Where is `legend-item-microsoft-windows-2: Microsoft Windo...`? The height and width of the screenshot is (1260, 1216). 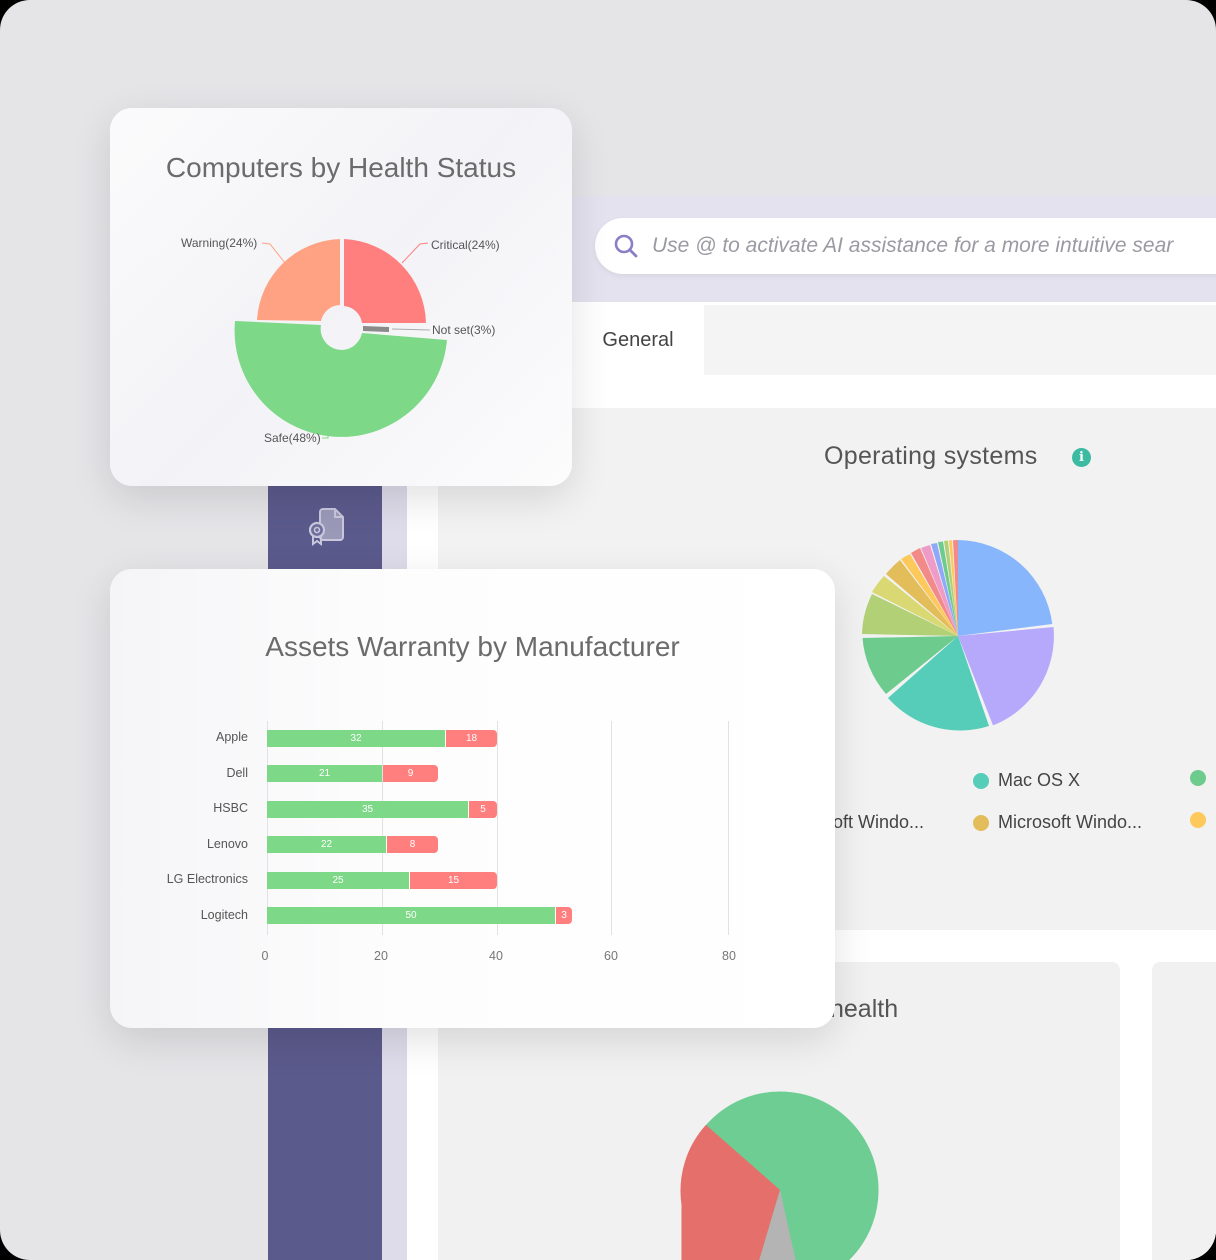 legend-item-microsoft-windows-2: Microsoft Windo... is located at coordinates (1057, 822).